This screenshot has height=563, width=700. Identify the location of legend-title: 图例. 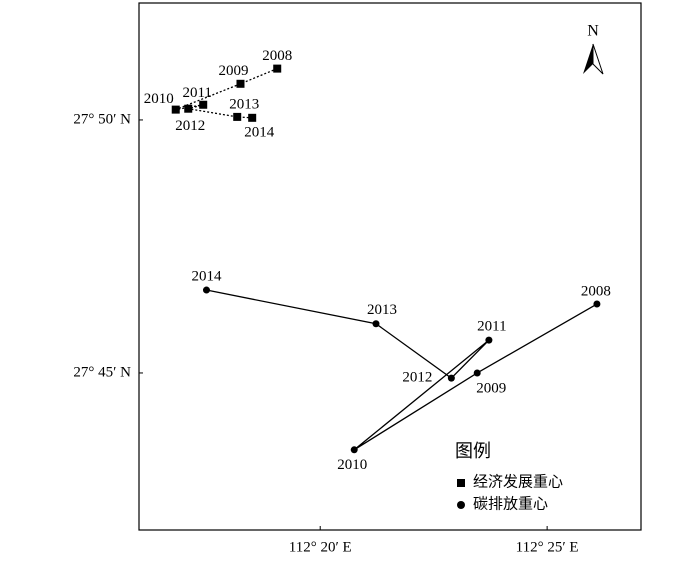
(473, 451).